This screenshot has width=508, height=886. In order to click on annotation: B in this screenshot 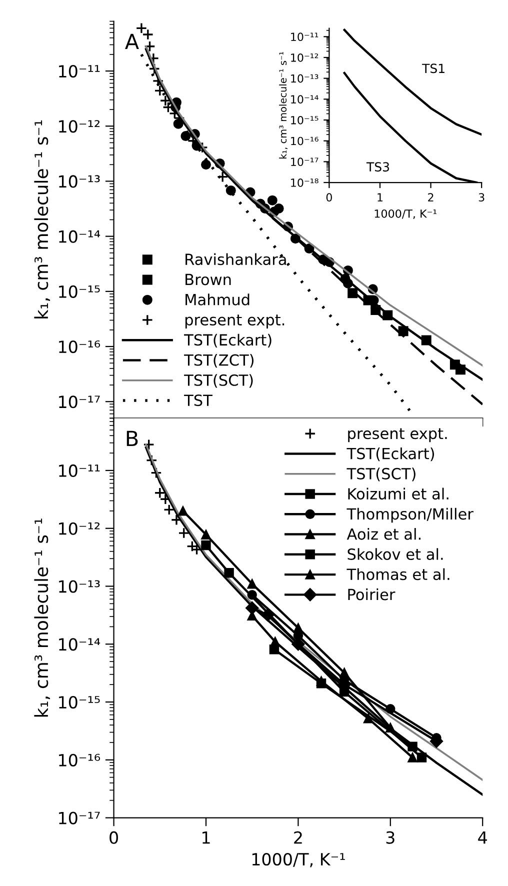, I will do `click(132, 438)`.